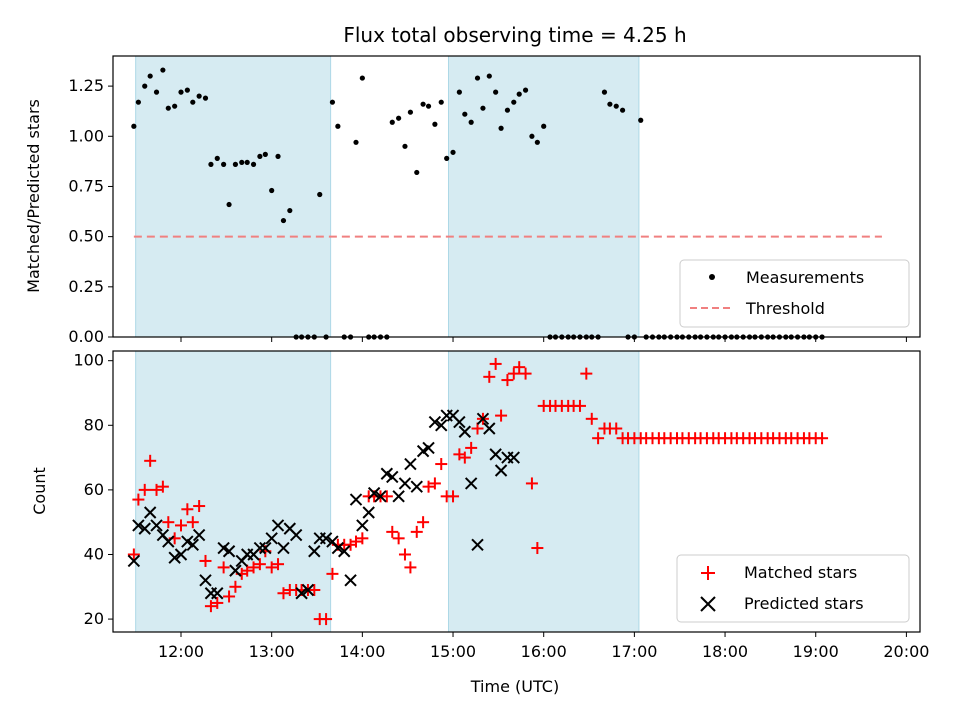 The width and height of the screenshot is (960, 724). I want to click on top-y-tick-label: 1.25, so click(86, 85).